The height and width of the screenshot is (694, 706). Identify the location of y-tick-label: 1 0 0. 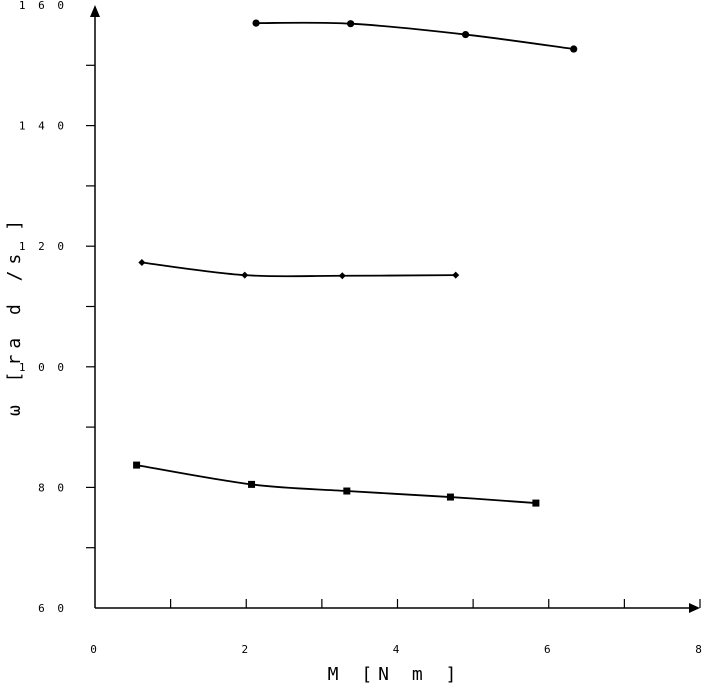
(43, 367).